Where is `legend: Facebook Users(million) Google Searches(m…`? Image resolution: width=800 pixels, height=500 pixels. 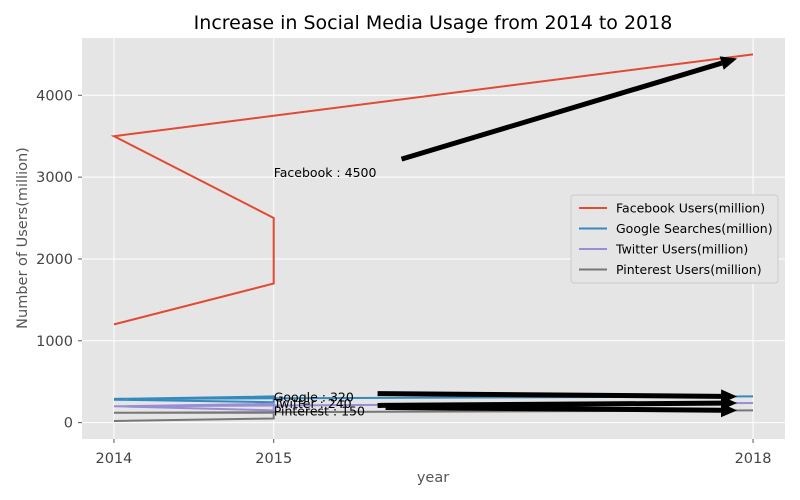
legend: Facebook Users(million) Google Searches(m… is located at coordinates (674, 239).